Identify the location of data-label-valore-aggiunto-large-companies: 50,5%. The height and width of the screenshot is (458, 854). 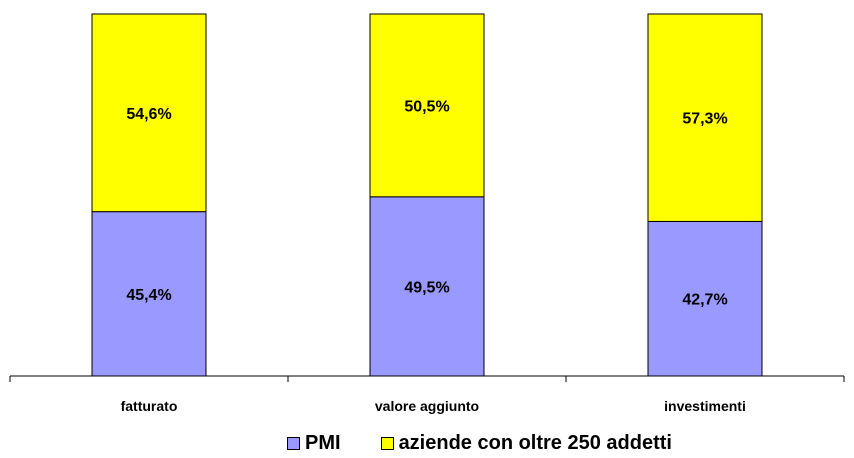
(426, 106).